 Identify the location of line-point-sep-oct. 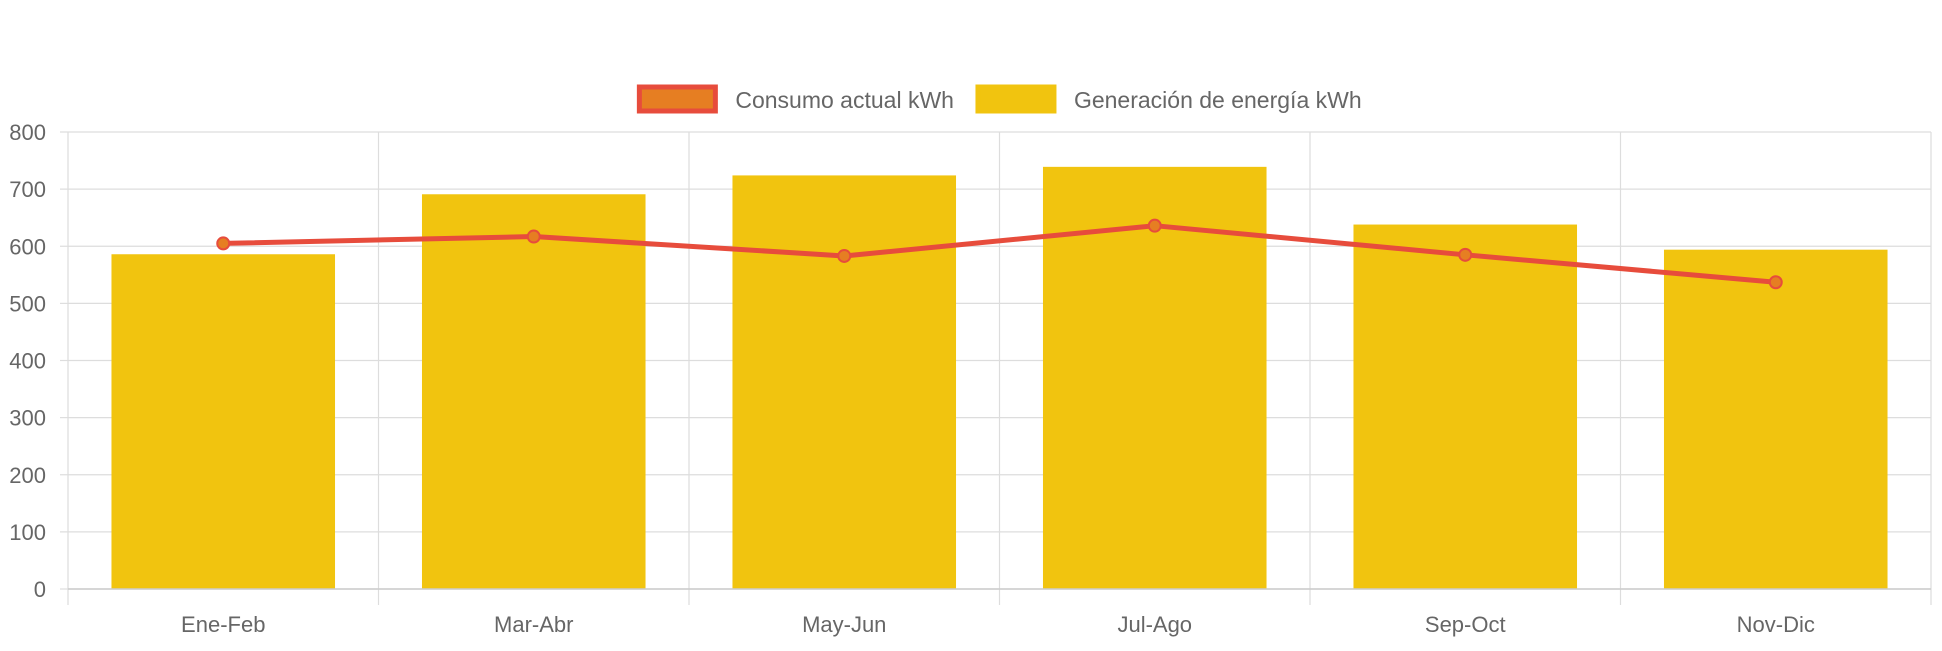
(1465, 254).